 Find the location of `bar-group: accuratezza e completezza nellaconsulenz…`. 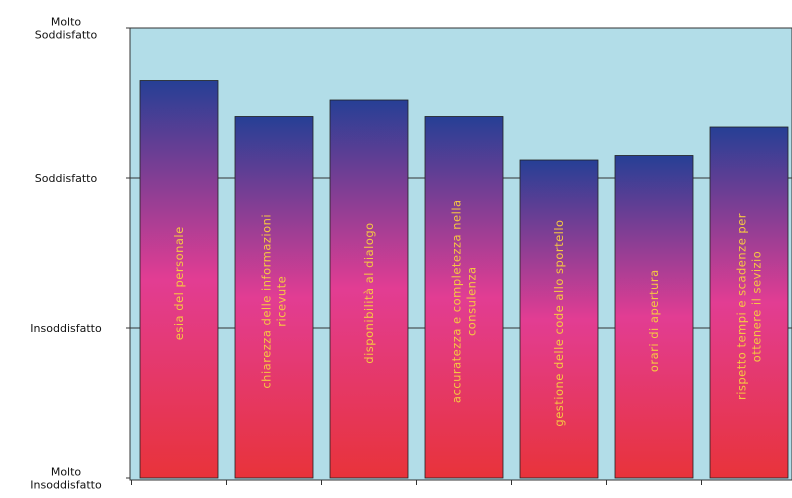

bar-group: accuratezza e completezza nellaconsulenz… is located at coordinates (464, 297).